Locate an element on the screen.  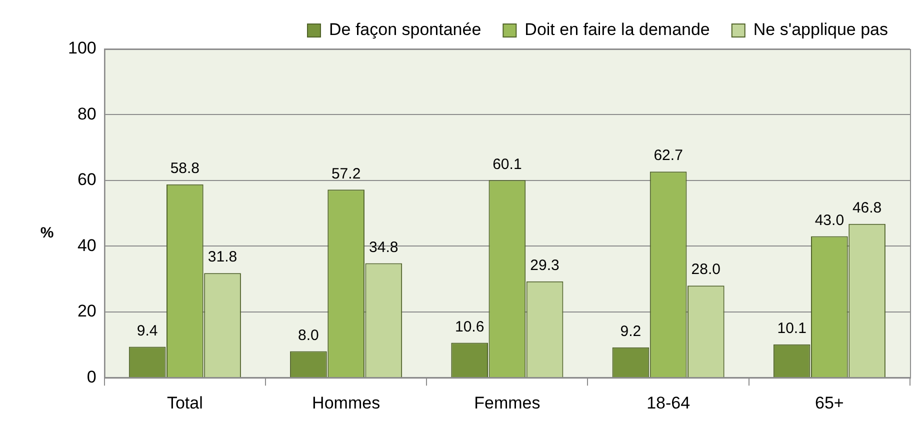
data-label: 34.8 is located at coordinates (383, 247).